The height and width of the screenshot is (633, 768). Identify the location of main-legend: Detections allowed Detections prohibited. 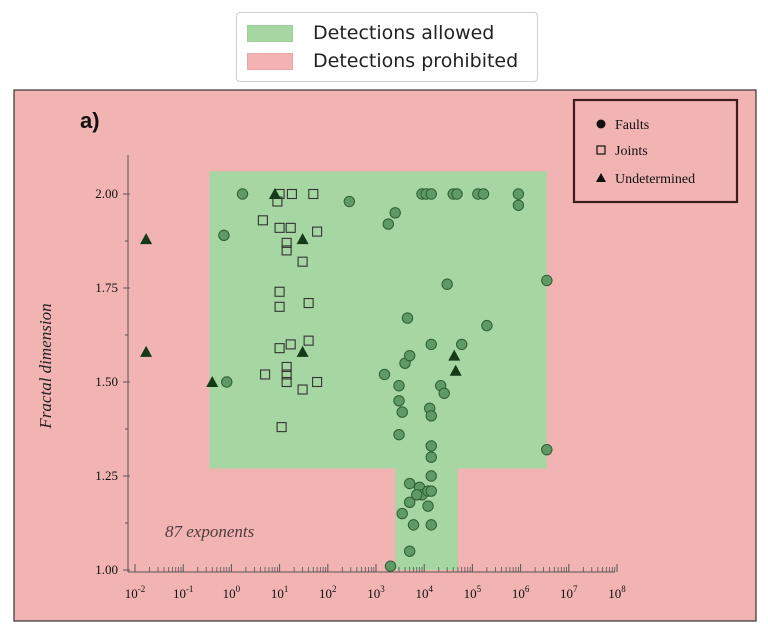
(387, 47).